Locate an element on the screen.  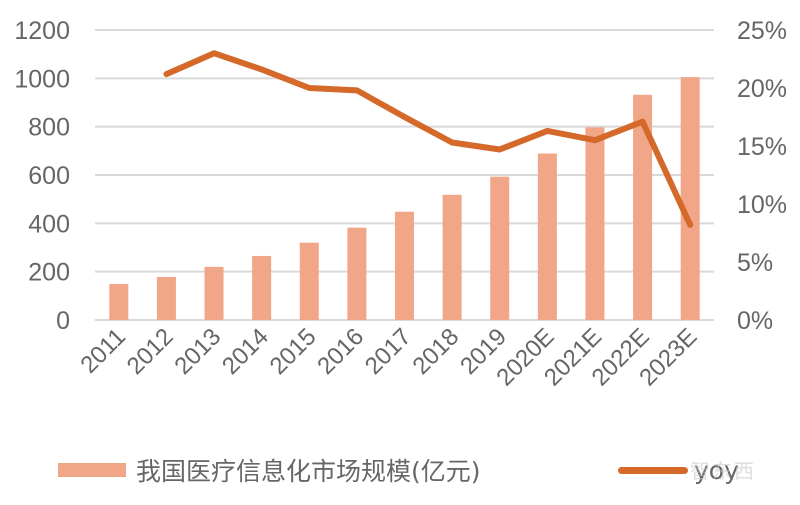
left-tick-label: 1200 is located at coordinates (42, 31).